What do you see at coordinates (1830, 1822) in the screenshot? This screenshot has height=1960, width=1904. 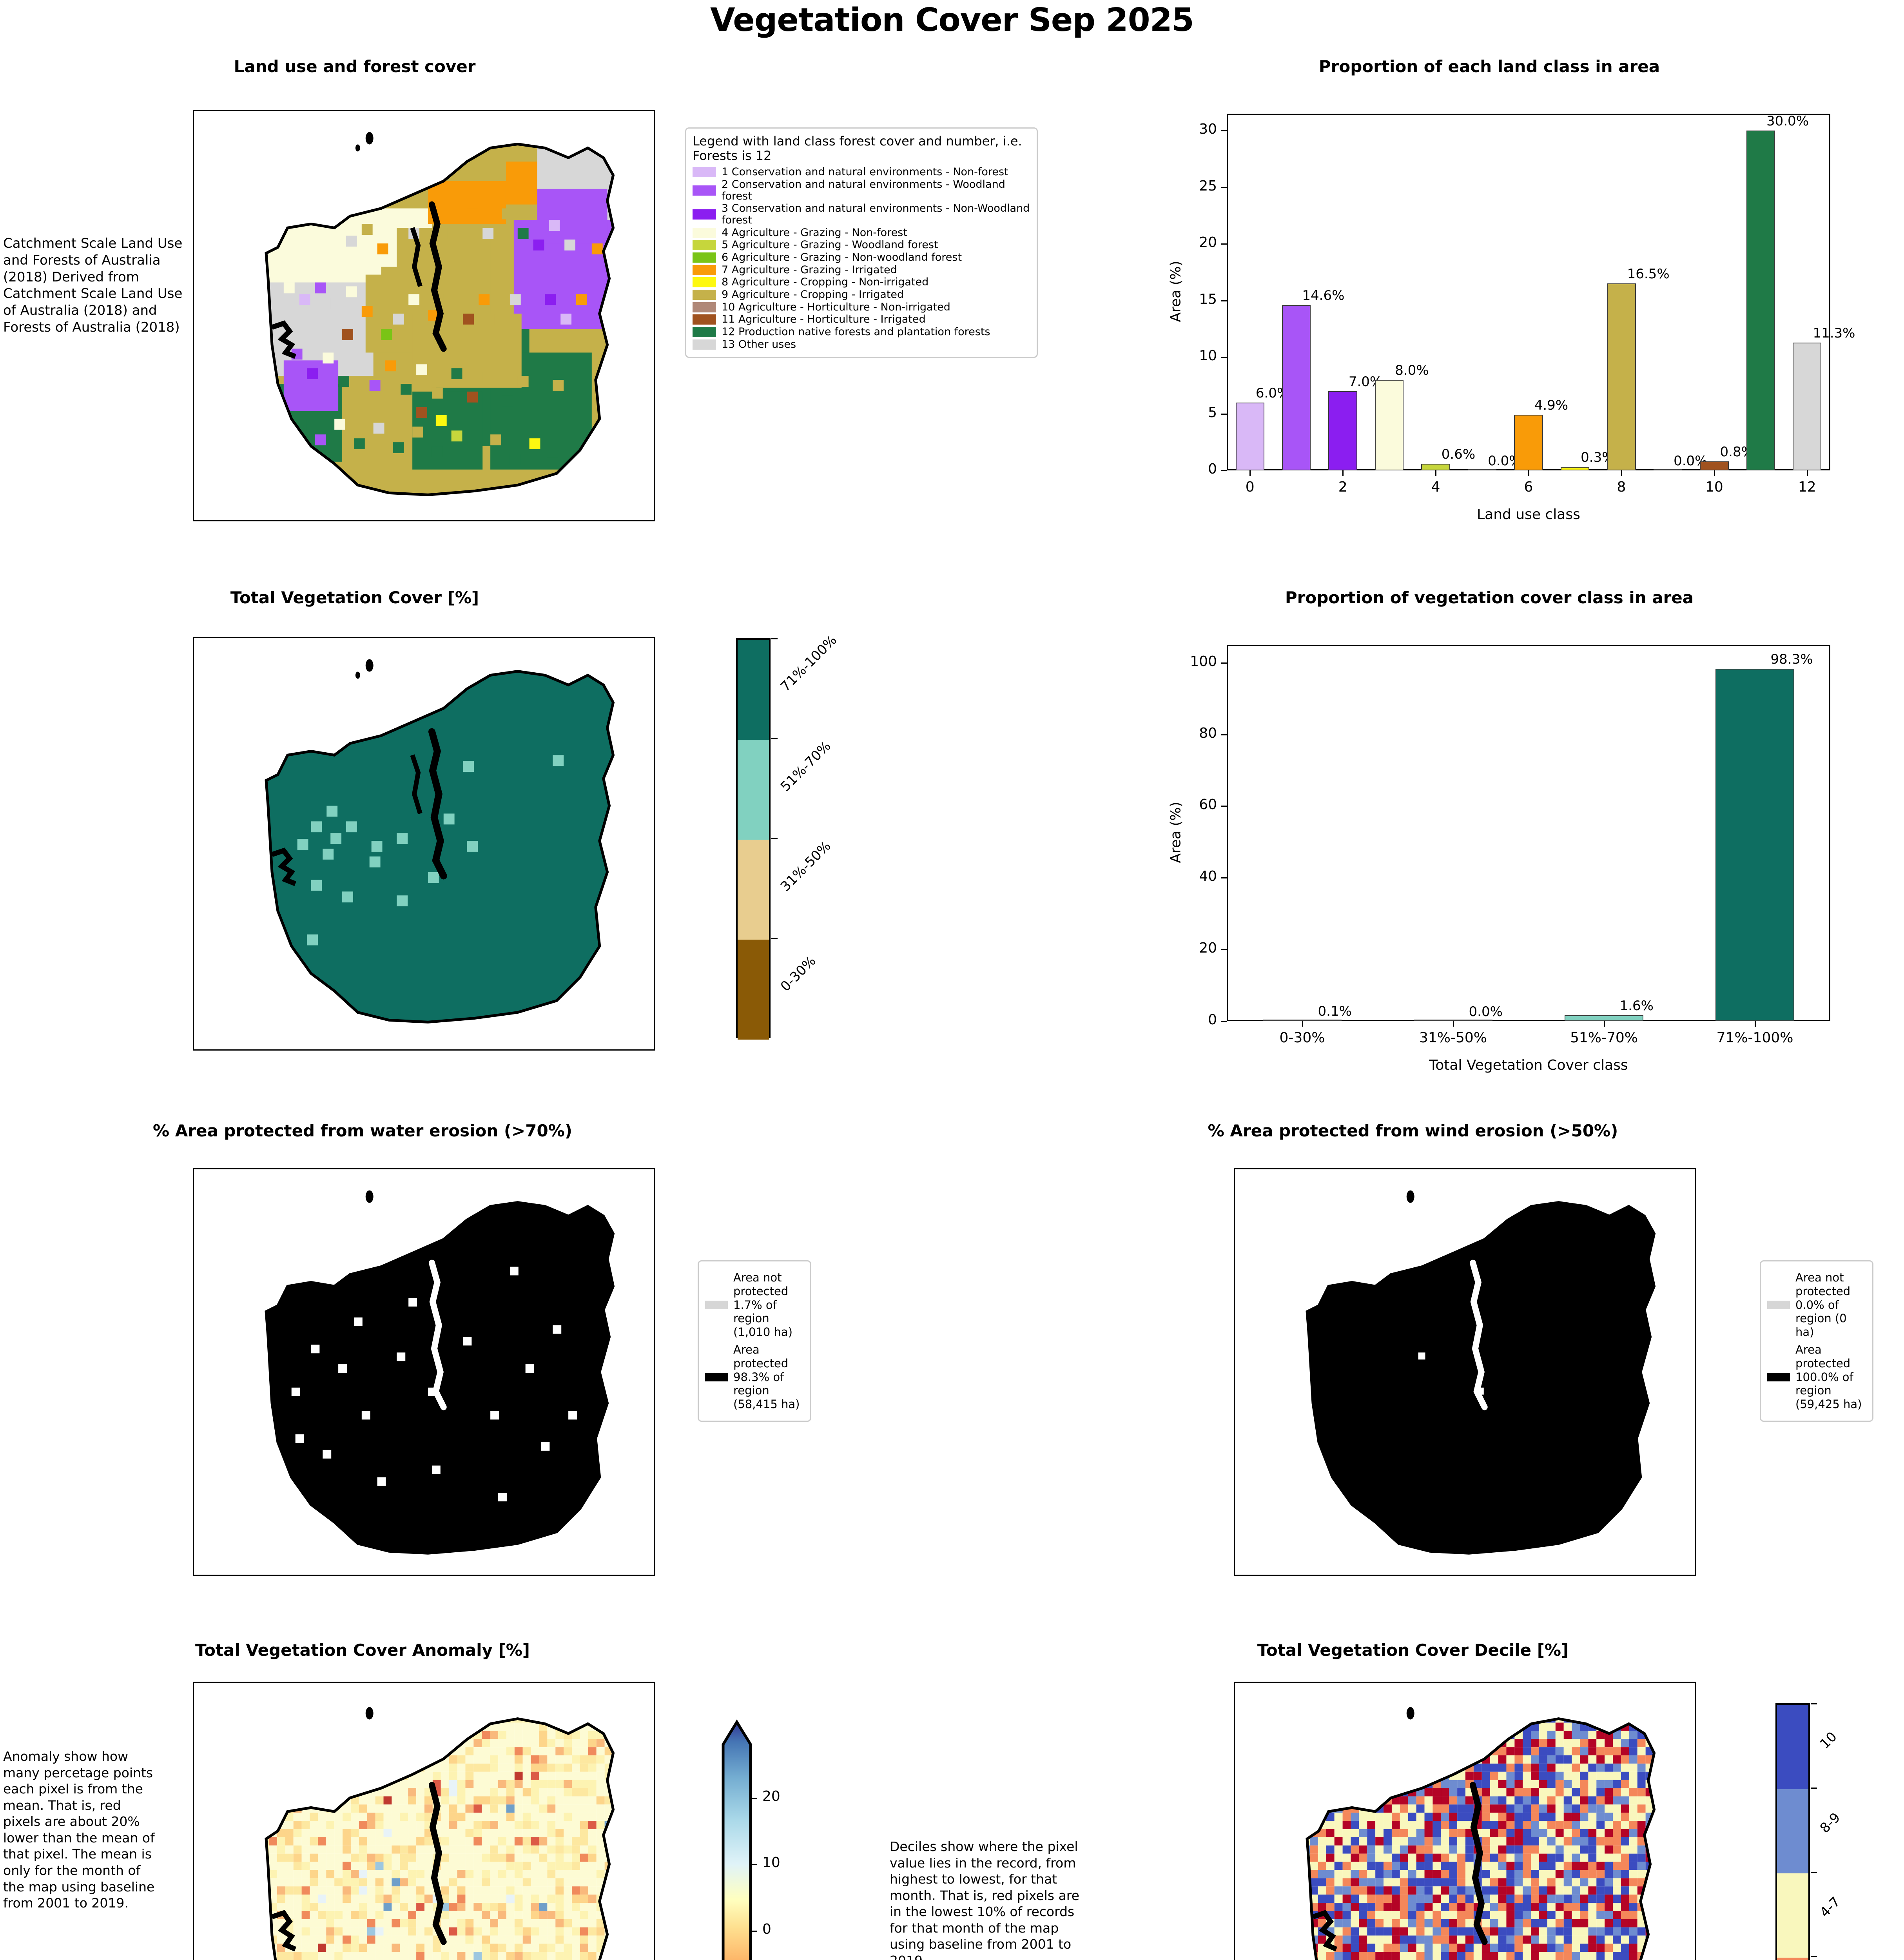 I see `decile-colorbar-label: 8-9` at bounding box center [1830, 1822].